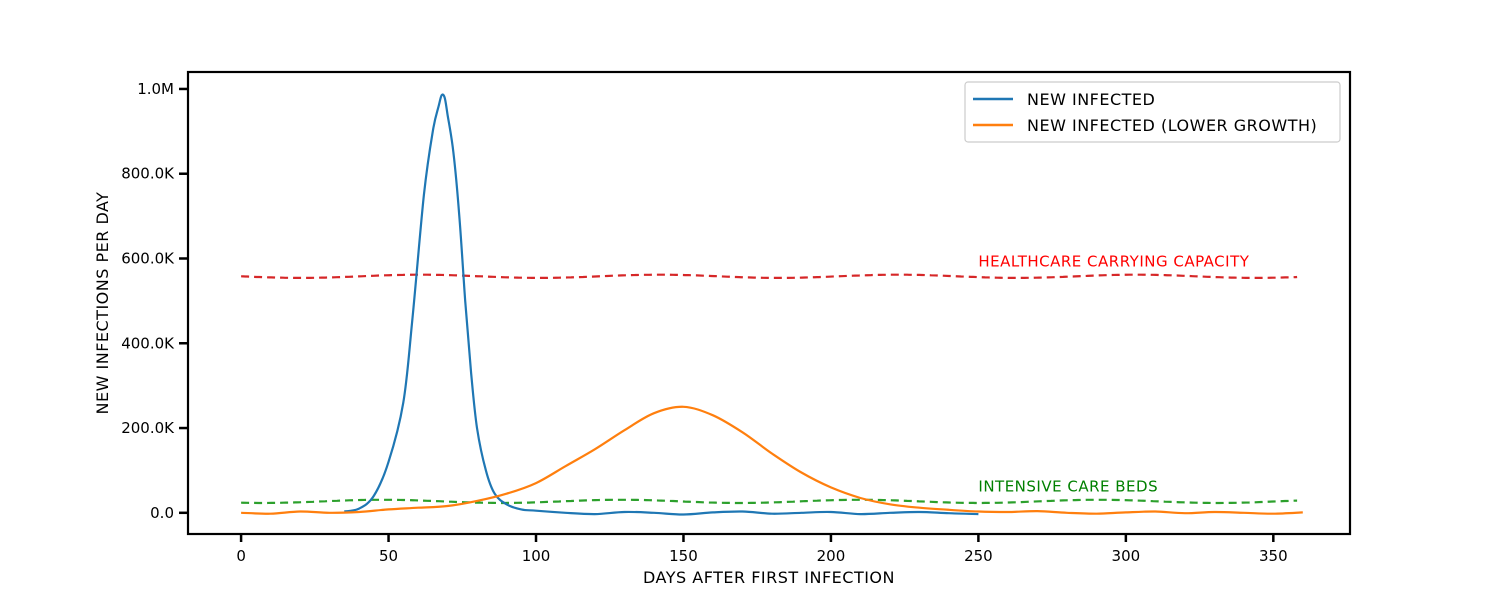 This screenshot has height=605, width=1500. I want to click on x-tick-label: 150, so click(683, 556).